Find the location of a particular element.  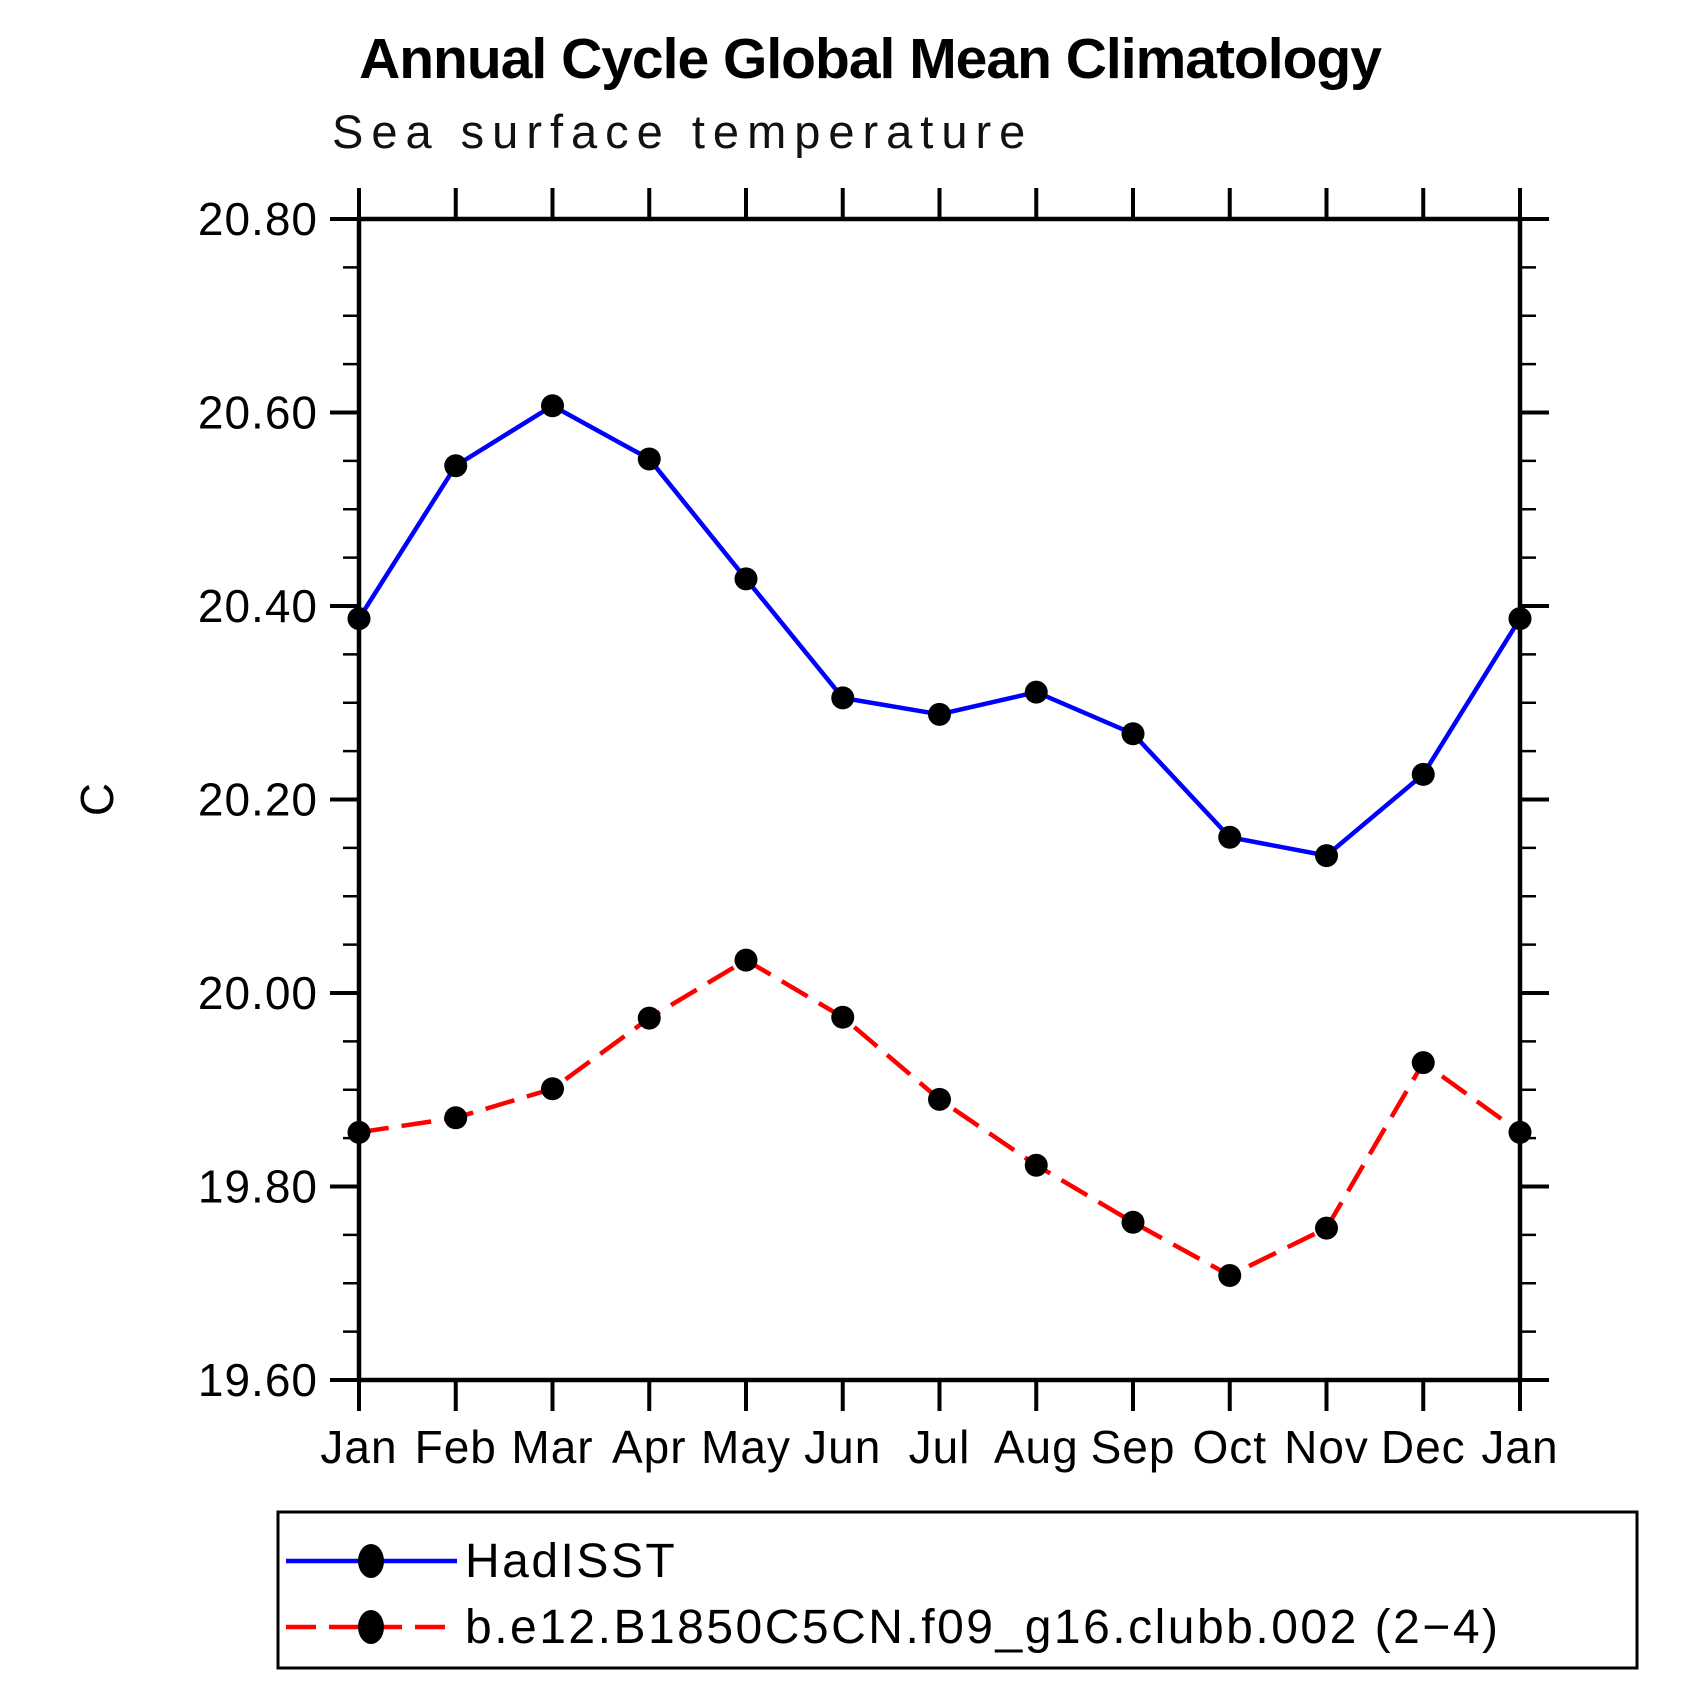

x-axis-tick-label: May is located at coordinates (746, 1447).